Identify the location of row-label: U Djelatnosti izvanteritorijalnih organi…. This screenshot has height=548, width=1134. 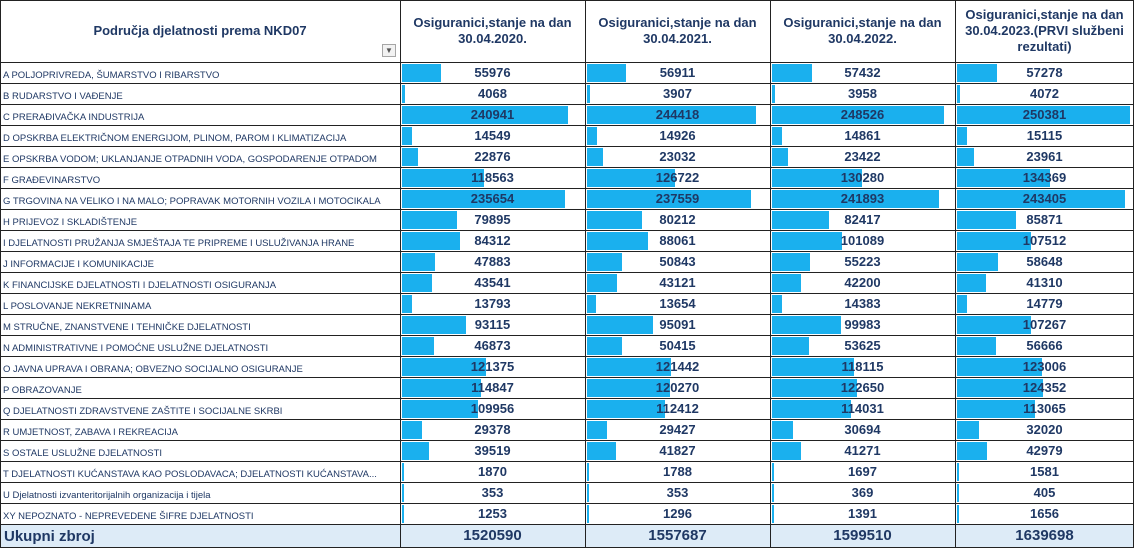
(107, 495).